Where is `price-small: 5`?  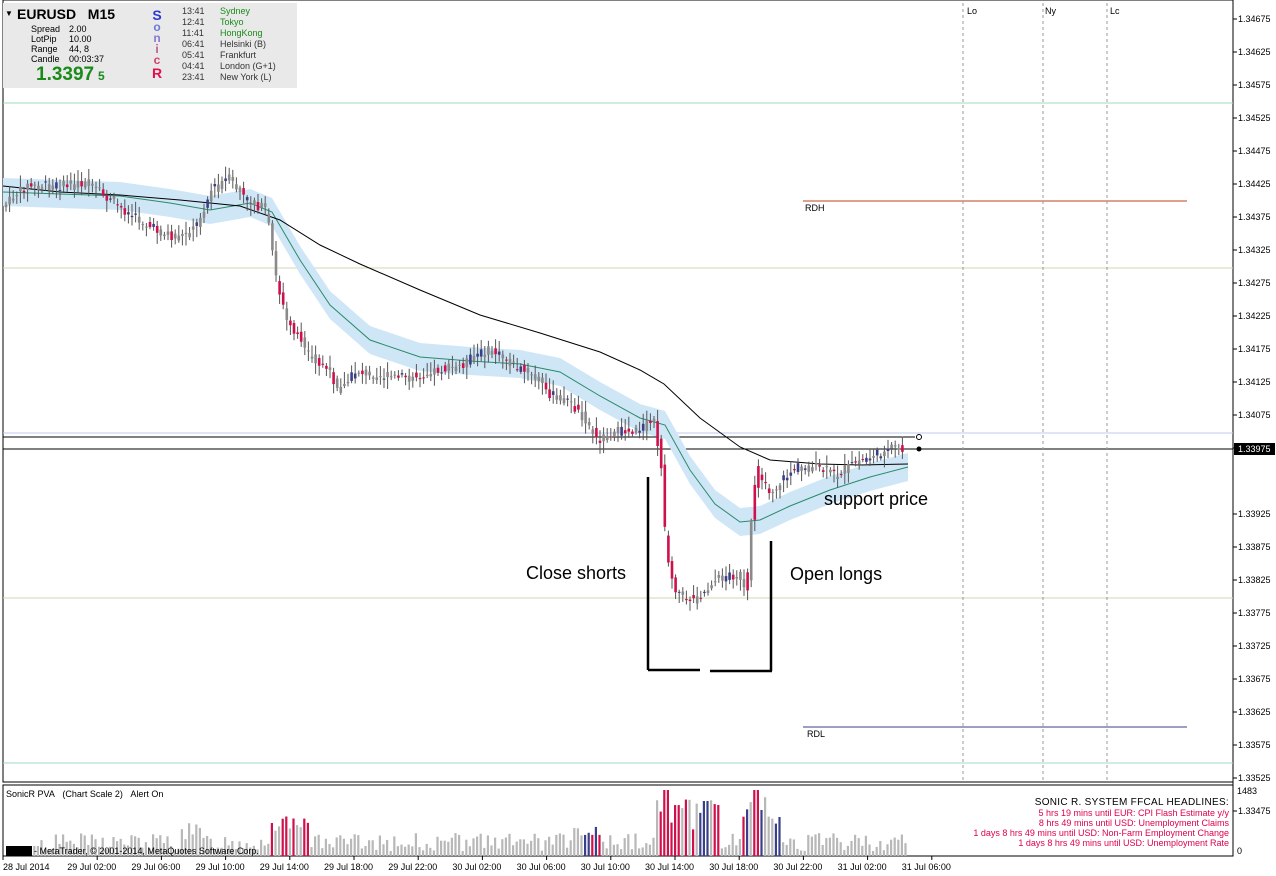
price-small: 5 is located at coordinates (101, 76).